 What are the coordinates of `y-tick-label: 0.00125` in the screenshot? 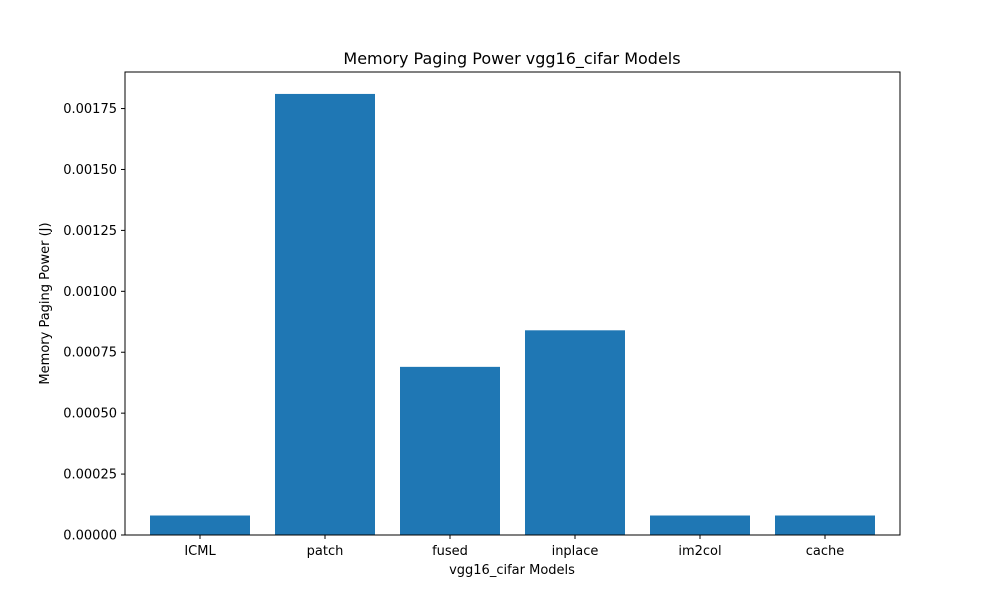 It's located at (90, 231).